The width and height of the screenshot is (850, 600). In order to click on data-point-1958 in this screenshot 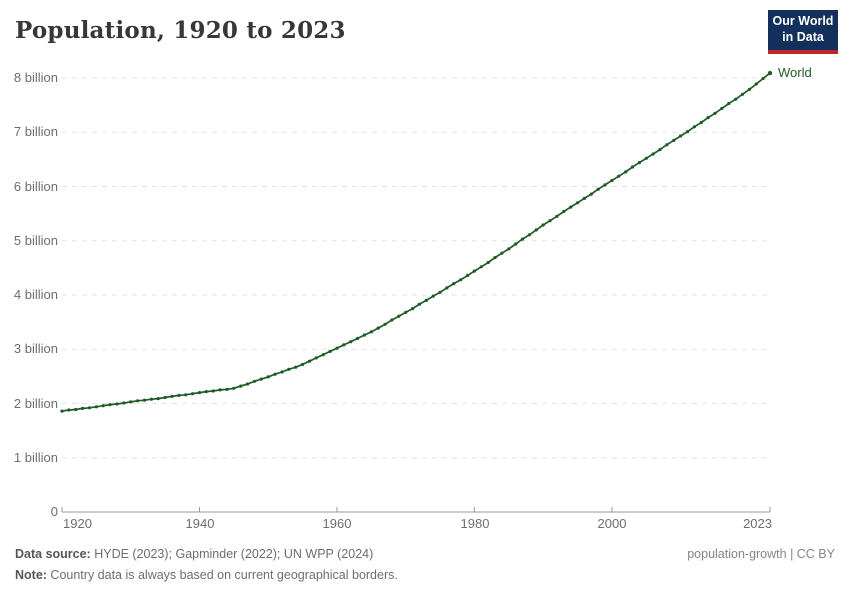, I will do `click(323, 355)`.